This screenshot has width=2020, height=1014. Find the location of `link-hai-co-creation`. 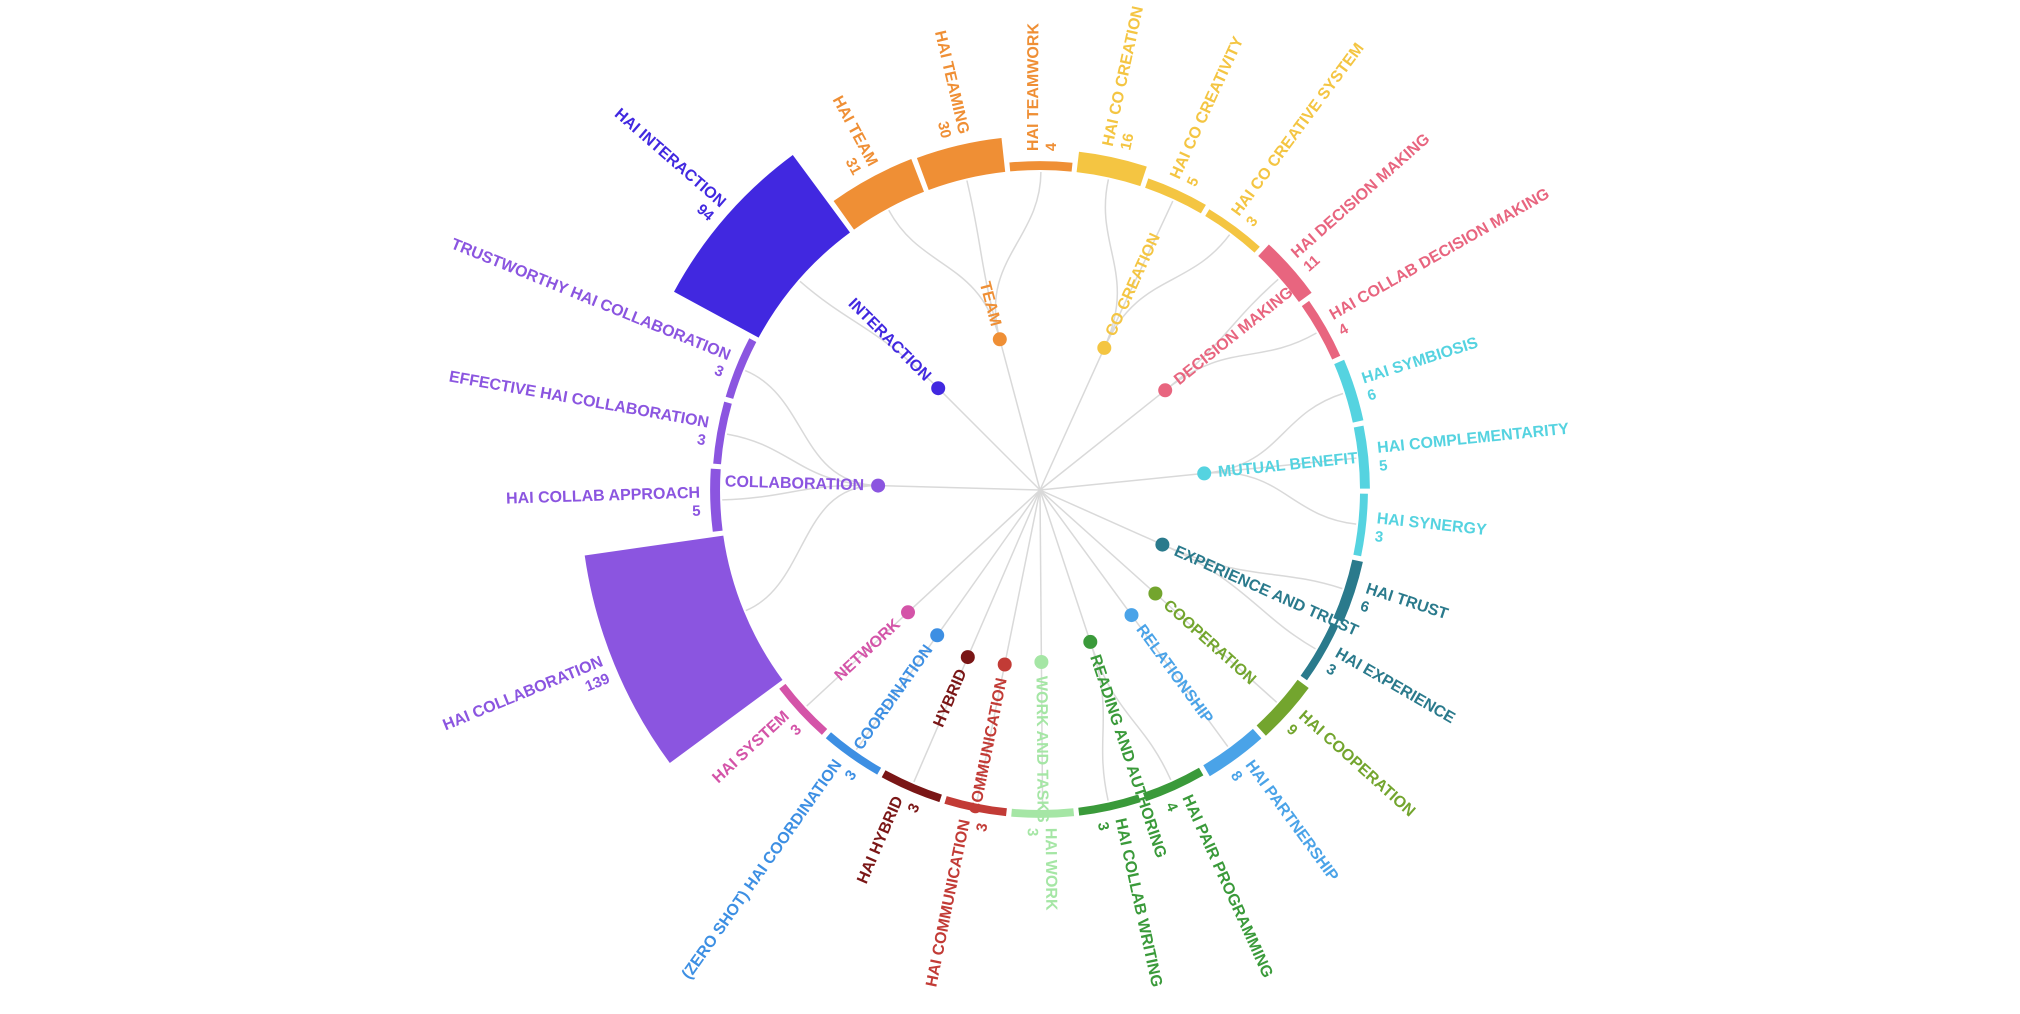

link-hai-co-creation is located at coordinates (1111, 264).